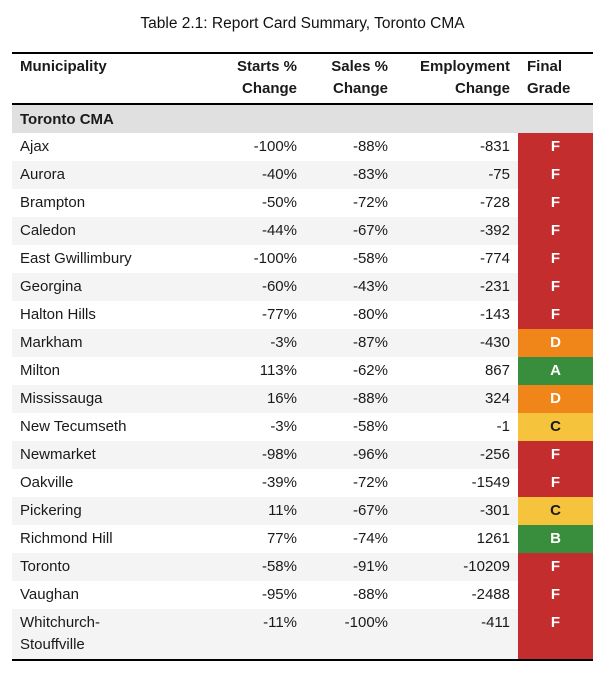 This screenshot has width=605, height=677. What do you see at coordinates (278, 370) in the screenshot?
I see `starts-cell: 113%` at bounding box center [278, 370].